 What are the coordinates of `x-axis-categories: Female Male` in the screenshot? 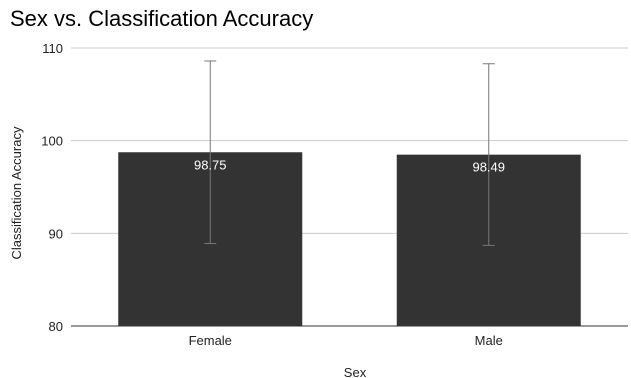 It's located at (346, 340).